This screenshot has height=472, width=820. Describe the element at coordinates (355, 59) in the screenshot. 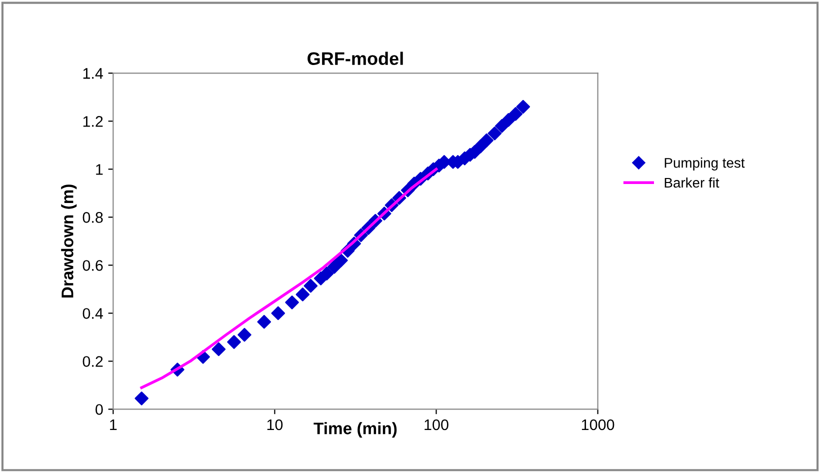

I see `chart-title: GRF-model` at that location.